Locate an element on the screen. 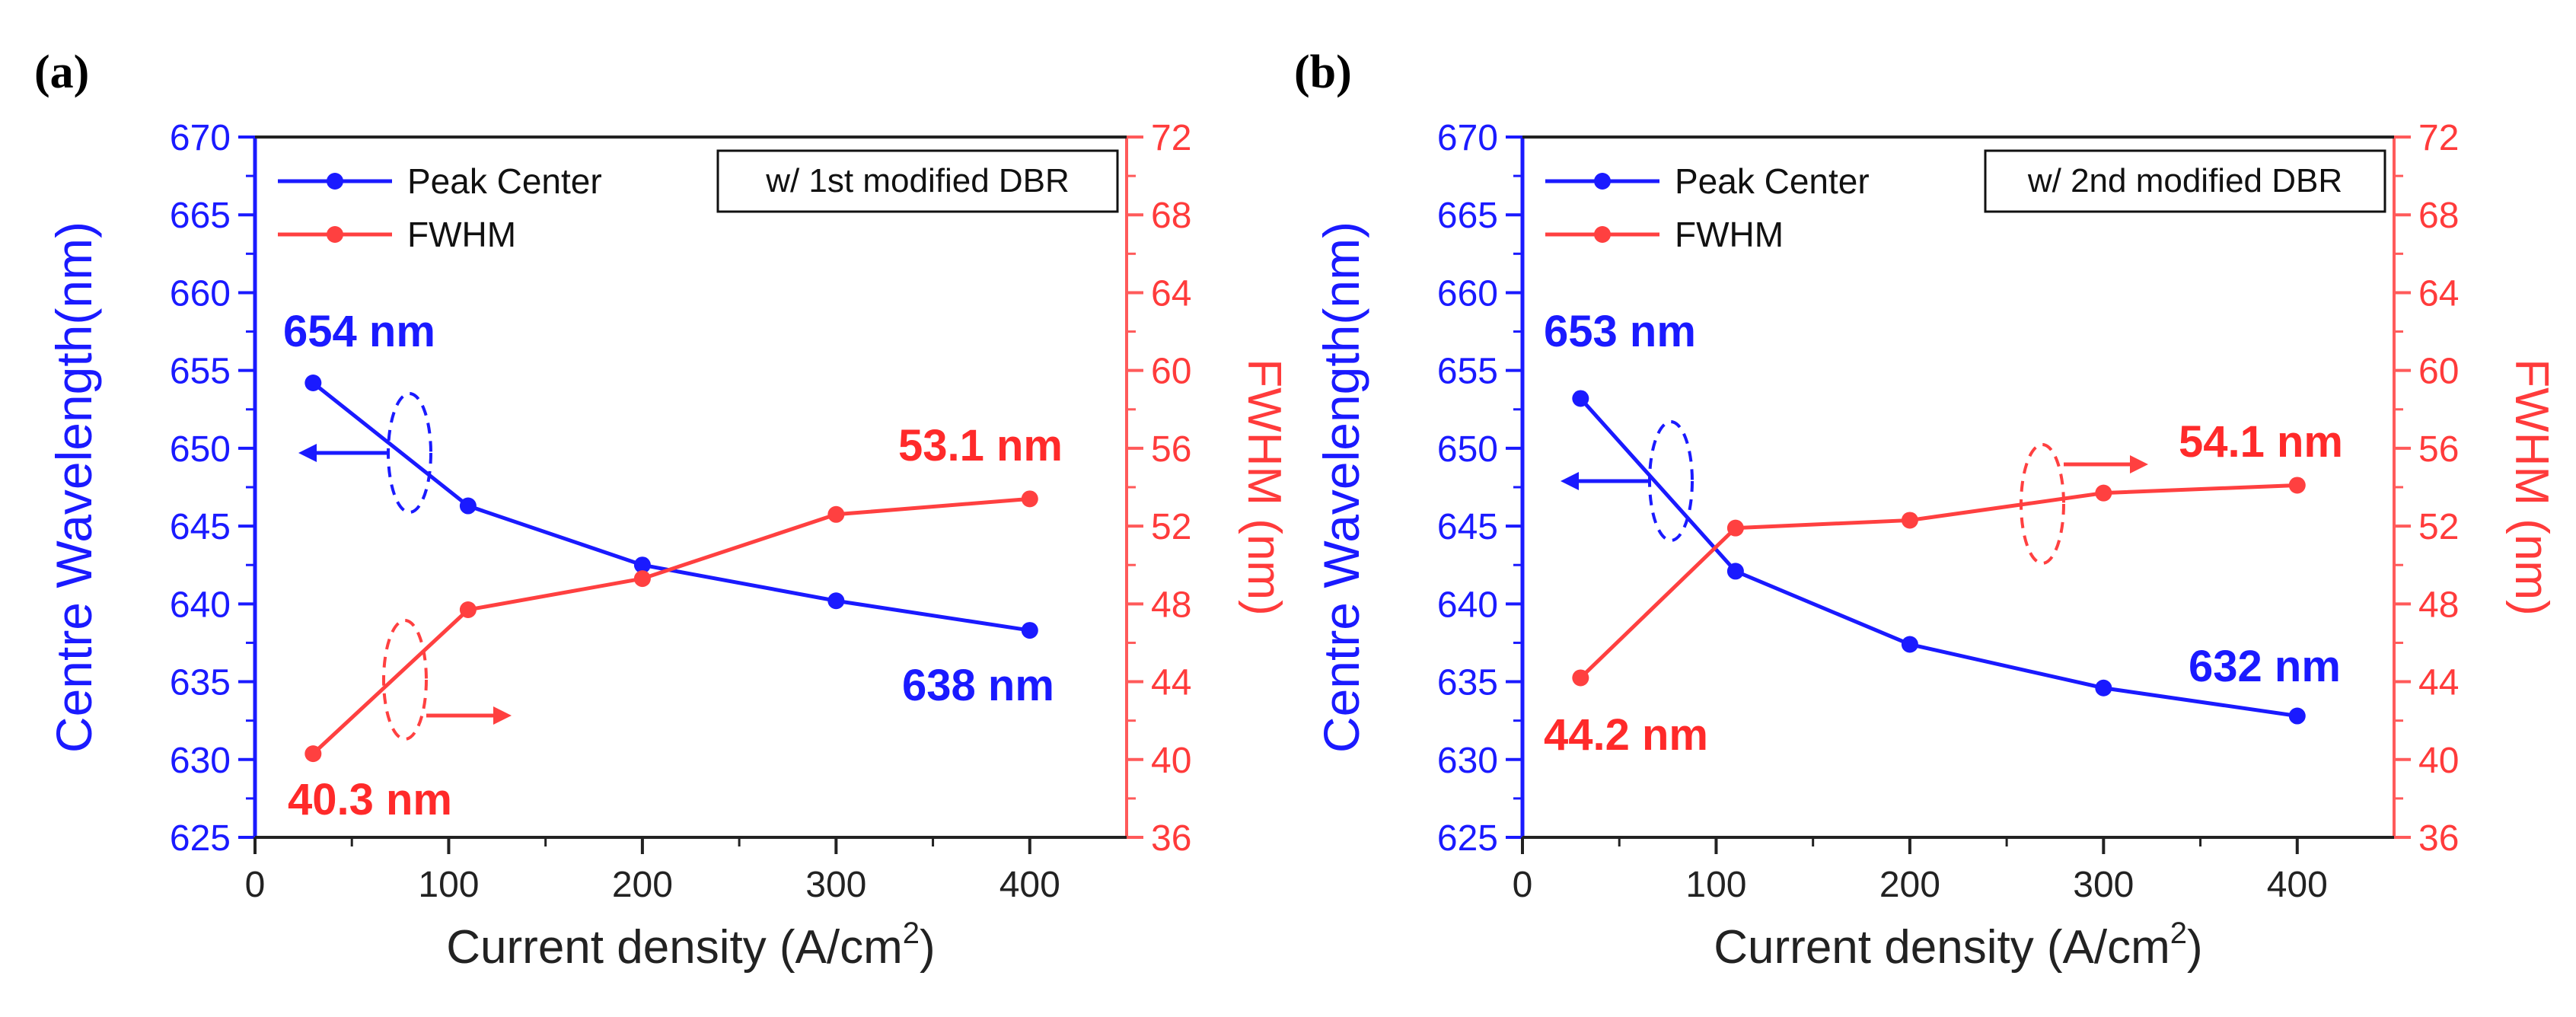 This screenshot has width=2576, height=1017. y-right-tick-label: 44 is located at coordinates (1171, 683).